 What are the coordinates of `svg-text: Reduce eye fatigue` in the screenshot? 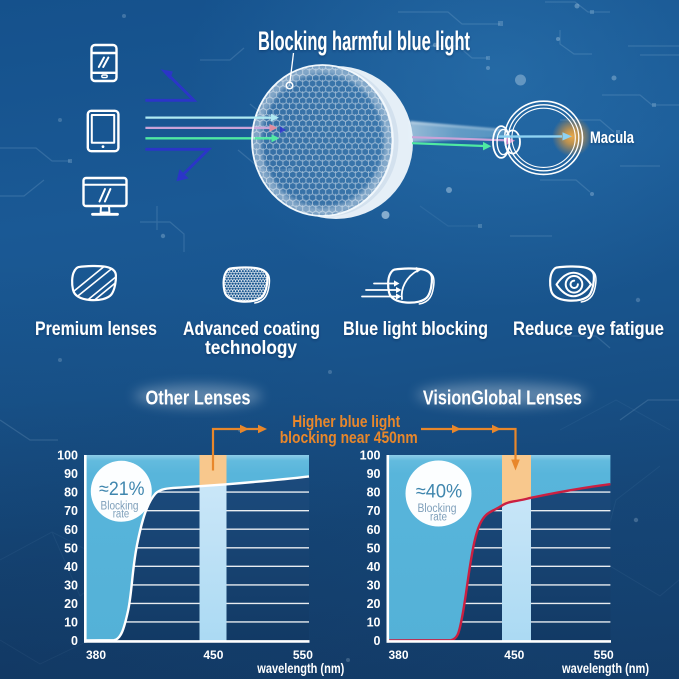 It's located at (588, 329).